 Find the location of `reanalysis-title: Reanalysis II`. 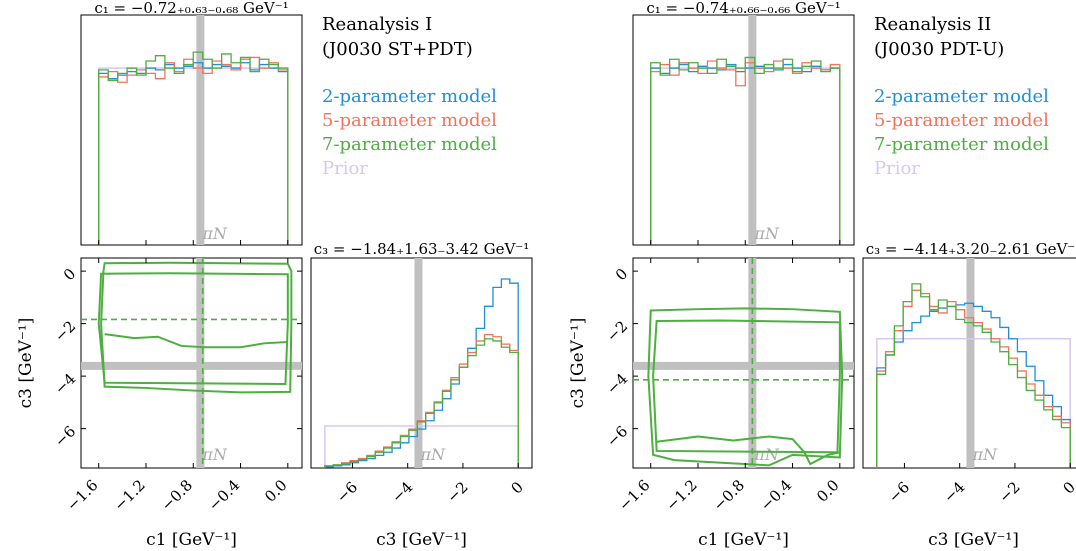

reanalysis-title: Reanalysis II is located at coordinates (932, 24).